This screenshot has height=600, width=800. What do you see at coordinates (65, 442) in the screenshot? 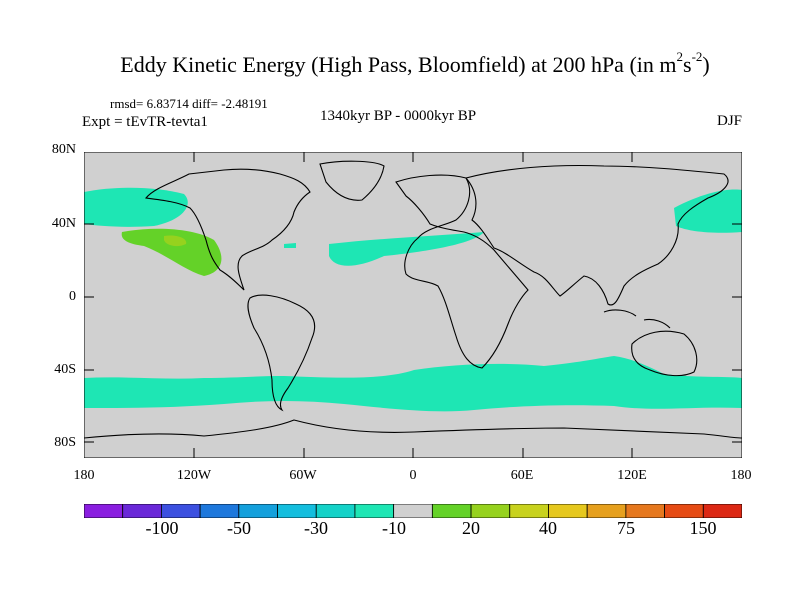
I see `lat-label-80s: 80S` at bounding box center [65, 442].